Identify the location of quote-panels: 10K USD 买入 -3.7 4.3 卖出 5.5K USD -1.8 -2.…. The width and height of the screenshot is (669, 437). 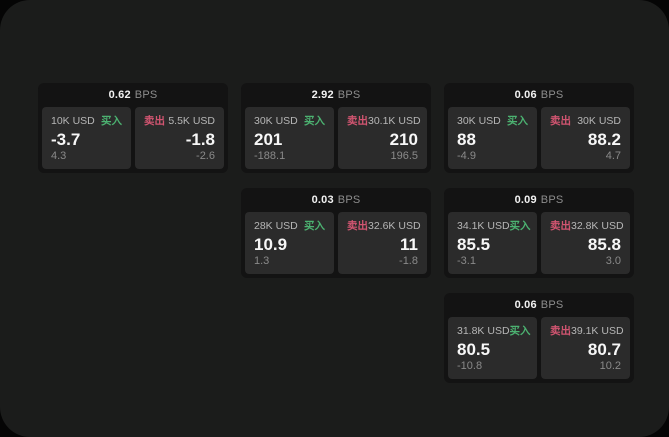
(133, 138).